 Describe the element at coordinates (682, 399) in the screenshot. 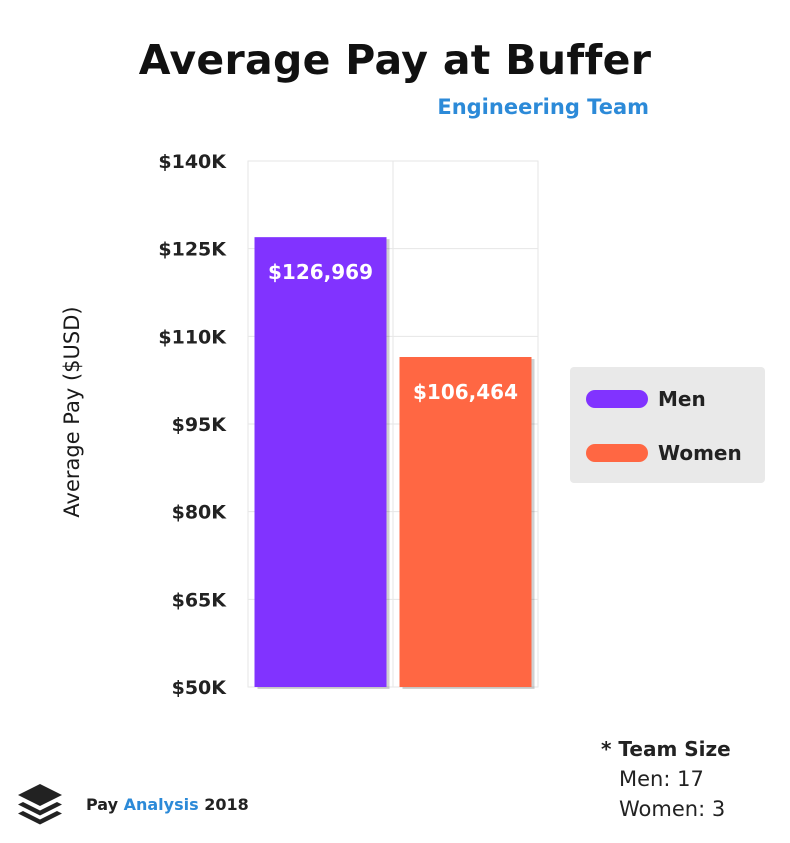

I see `legend-label-men: Men` at that location.